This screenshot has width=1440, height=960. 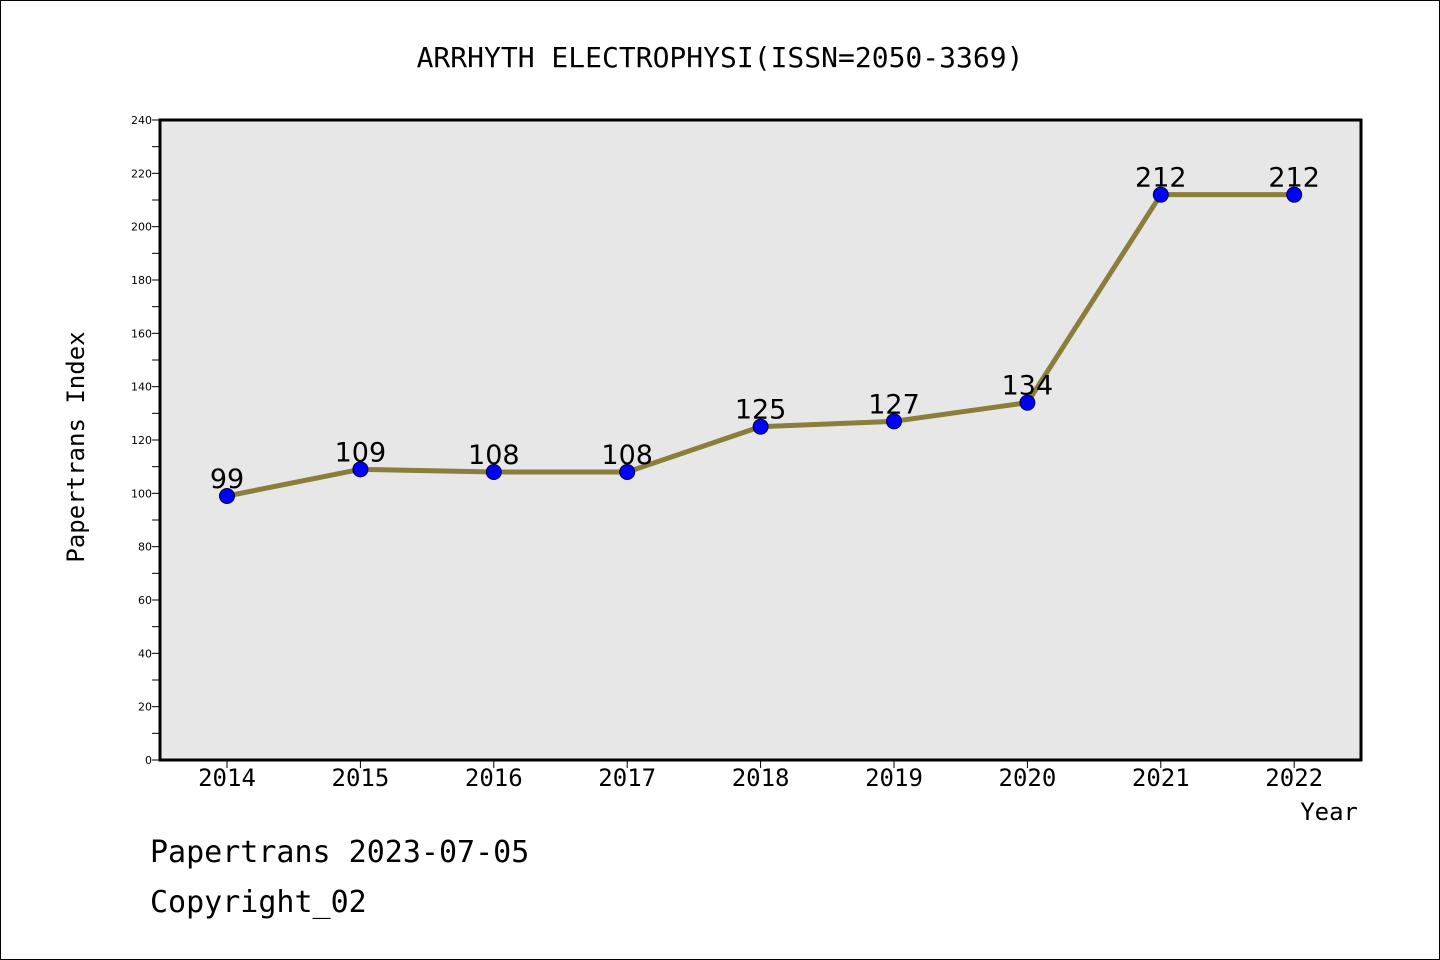 What do you see at coordinates (894, 778) in the screenshot?
I see `x-tick-label: 2019` at bounding box center [894, 778].